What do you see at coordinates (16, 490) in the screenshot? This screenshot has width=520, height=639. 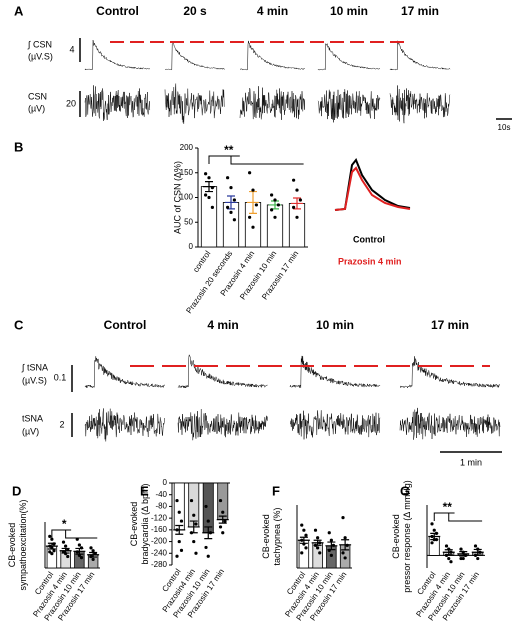 I see `panel-letter: D` at bounding box center [16, 490].